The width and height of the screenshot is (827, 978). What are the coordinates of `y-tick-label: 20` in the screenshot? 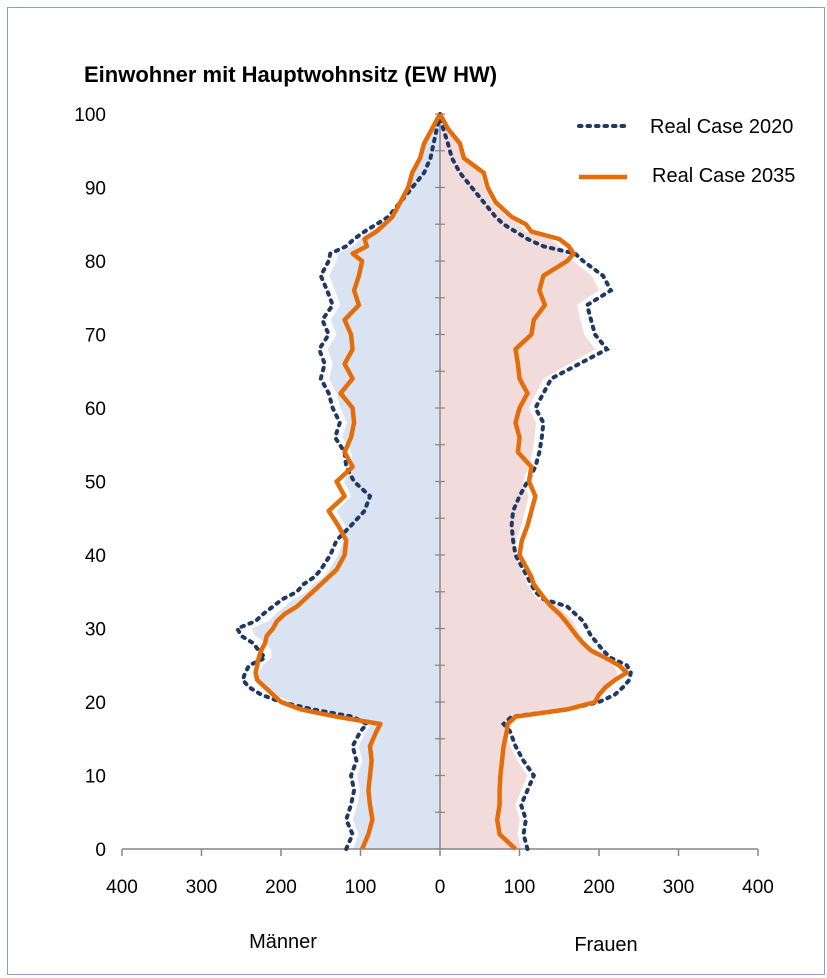 It's located at (95, 703).